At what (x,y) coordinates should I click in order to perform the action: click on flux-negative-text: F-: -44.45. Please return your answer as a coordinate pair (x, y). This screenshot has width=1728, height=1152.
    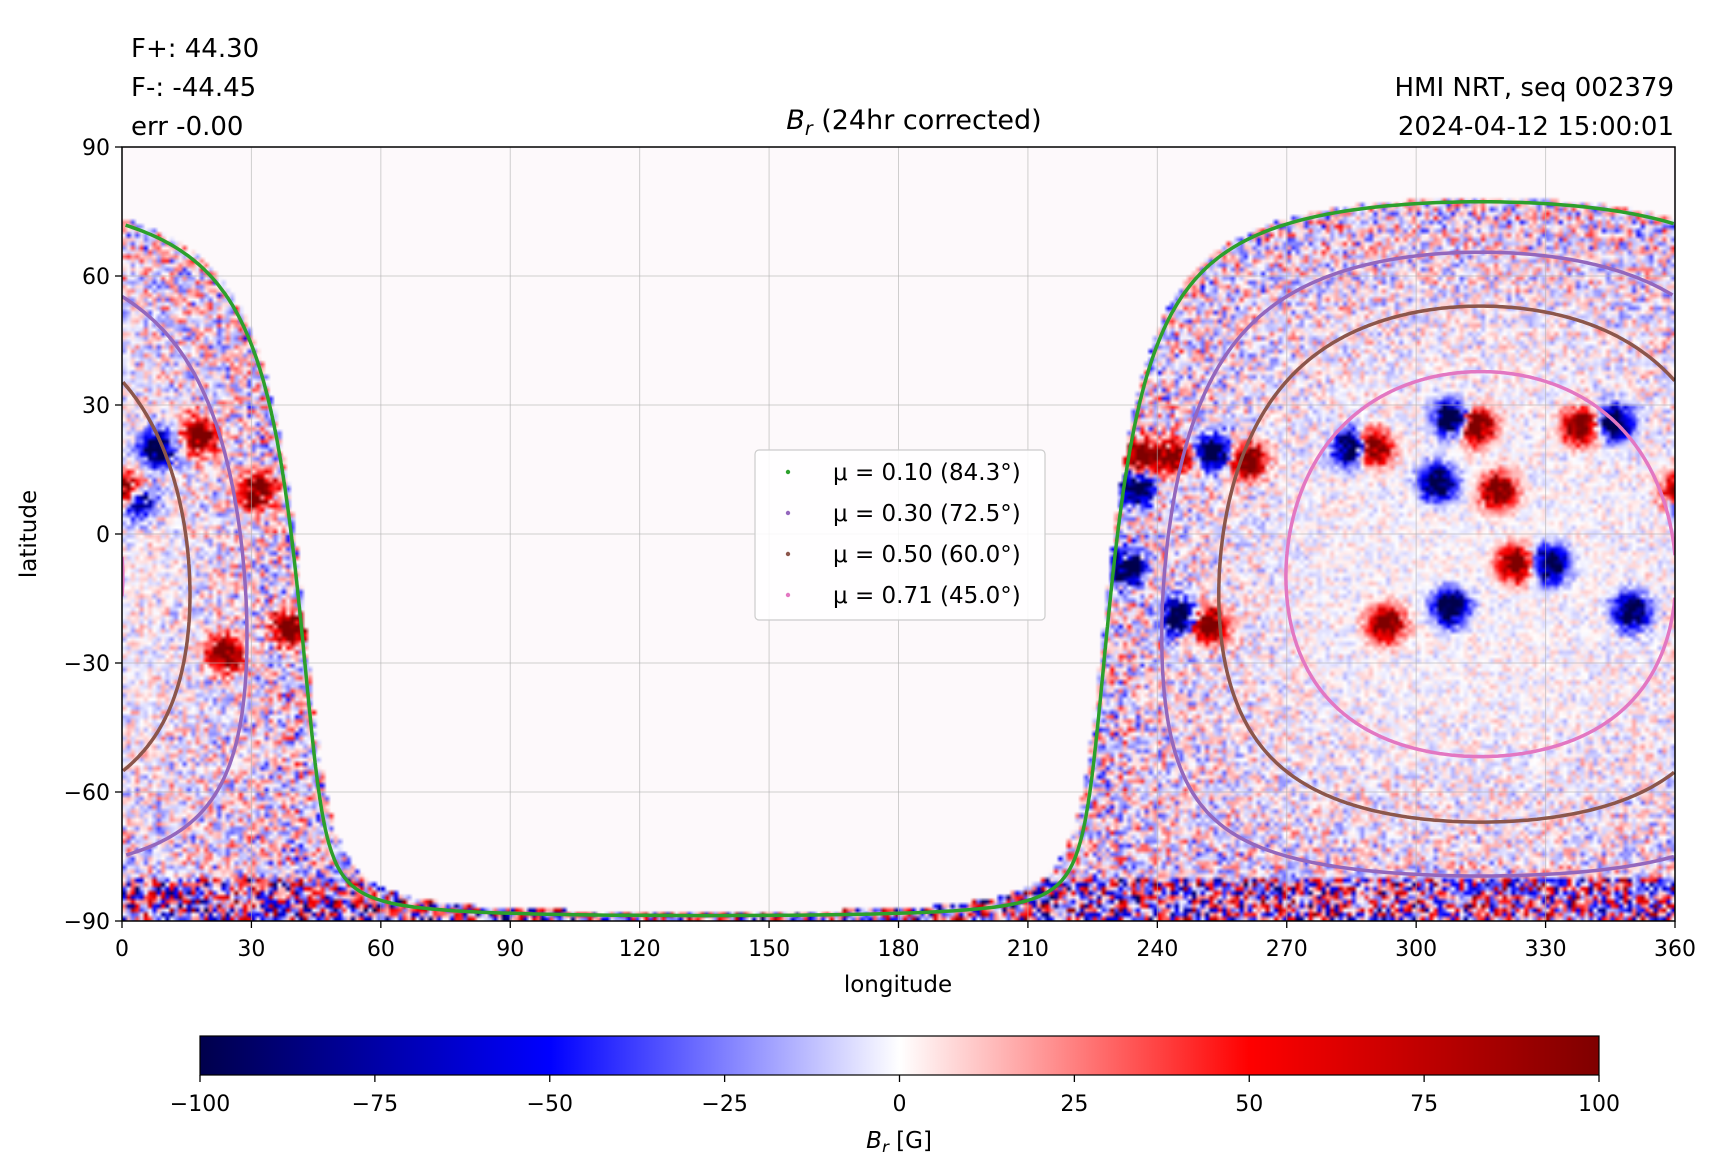
    Looking at the image, I should click on (194, 88).